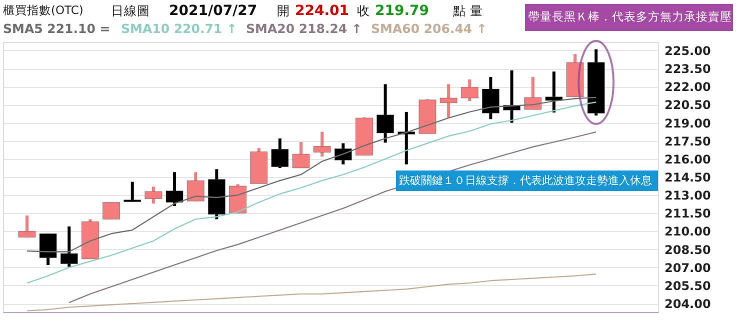  What do you see at coordinates (687, 195) in the screenshot?
I see `y-tick-label: 213.00` at bounding box center [687, 195].